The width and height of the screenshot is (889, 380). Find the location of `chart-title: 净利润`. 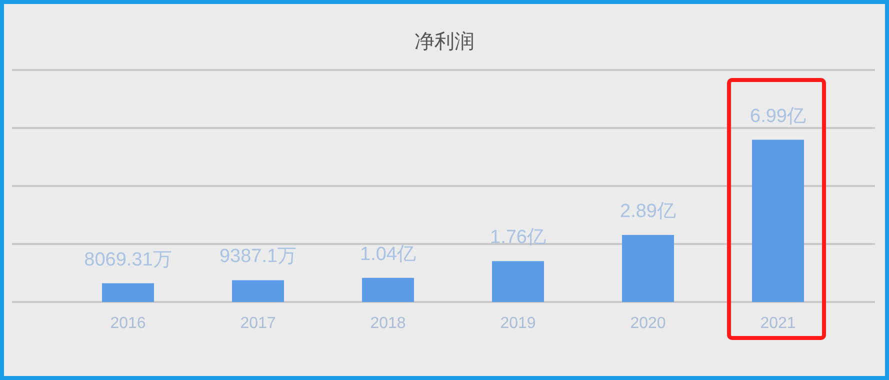

chart-title: 净利润 is located at coordinates (444, 42).